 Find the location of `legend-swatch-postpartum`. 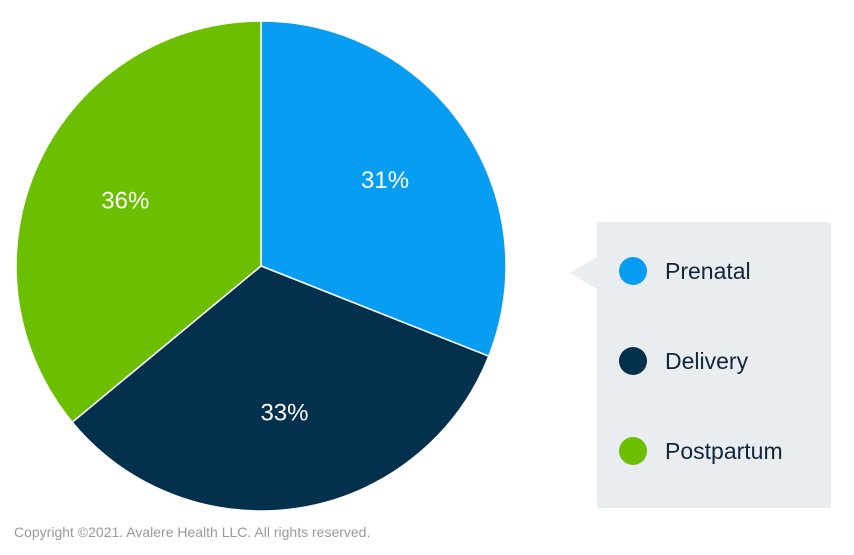

legend-swatch-postpartum is located at coordinates (633, 451).